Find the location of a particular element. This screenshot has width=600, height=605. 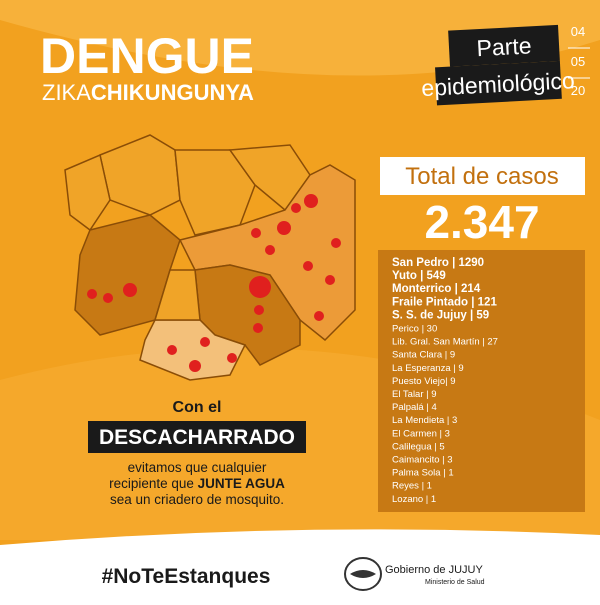

date-part: 04 is located at coordinates (578, 31).